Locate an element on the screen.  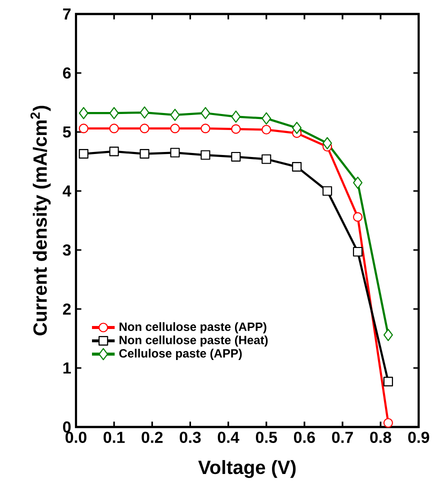
x-tick-label: 0.7 is located at coordinates (342, 437).